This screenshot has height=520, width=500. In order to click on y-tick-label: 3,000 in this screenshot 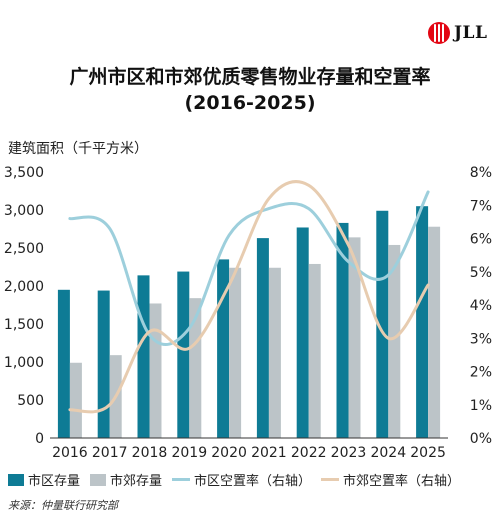, I will do `click(24, 211)`.